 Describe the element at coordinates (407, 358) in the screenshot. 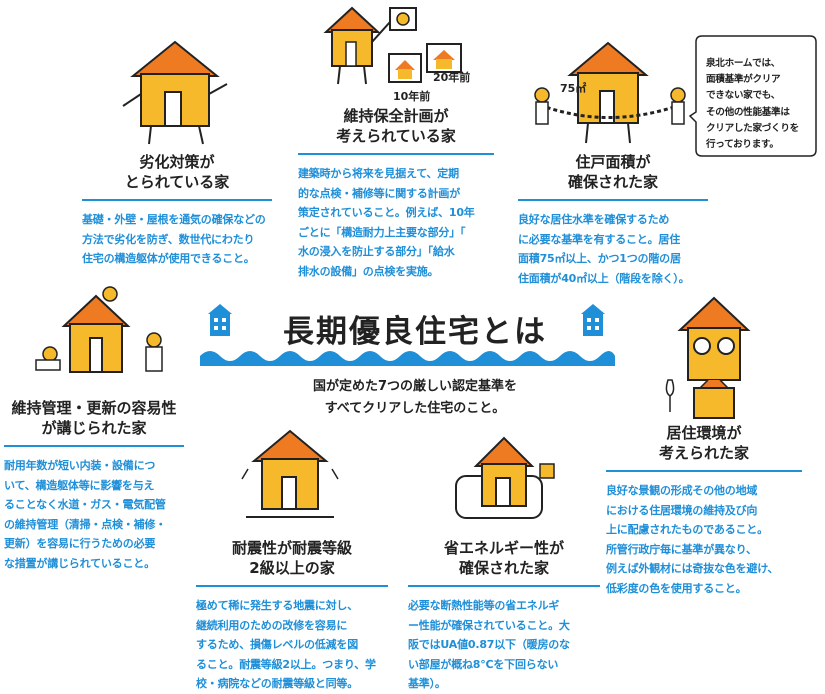

I see `wave-divider` at that location.